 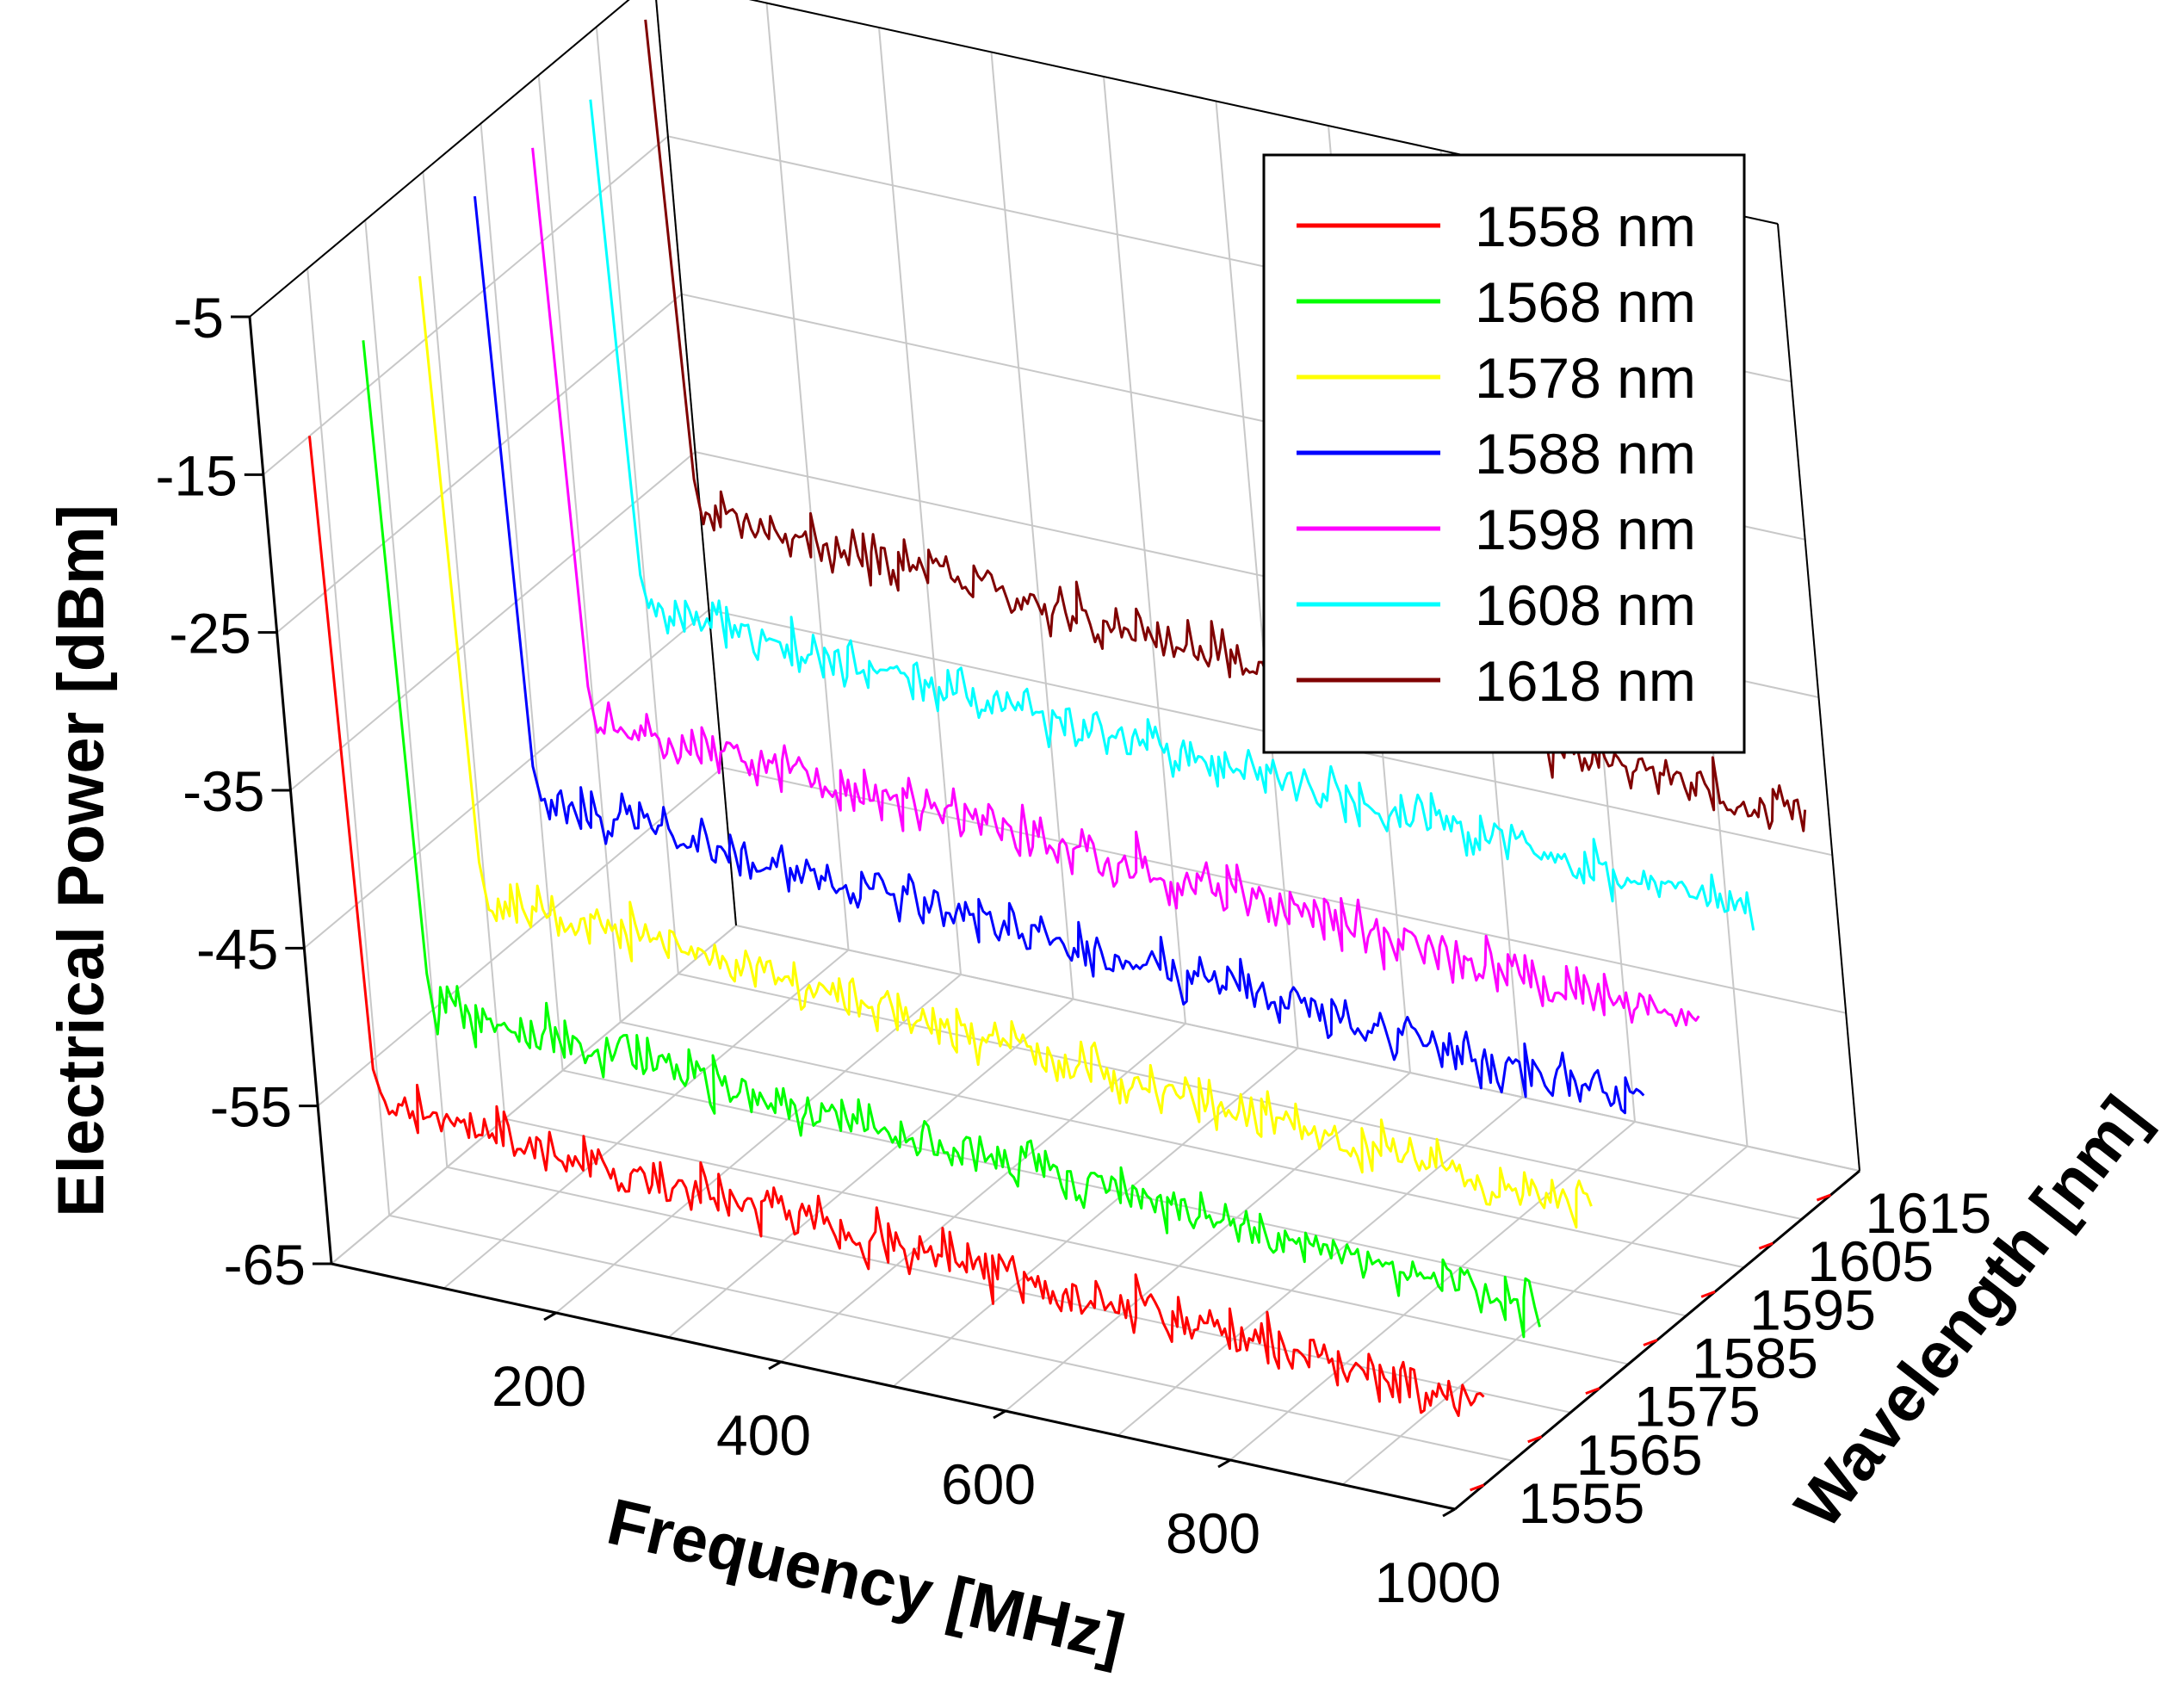 What do you see at coordinates (1585, 529) in the screenshot?
I see `legend-label: 1598 nm` at bounding box center [1585, 529].